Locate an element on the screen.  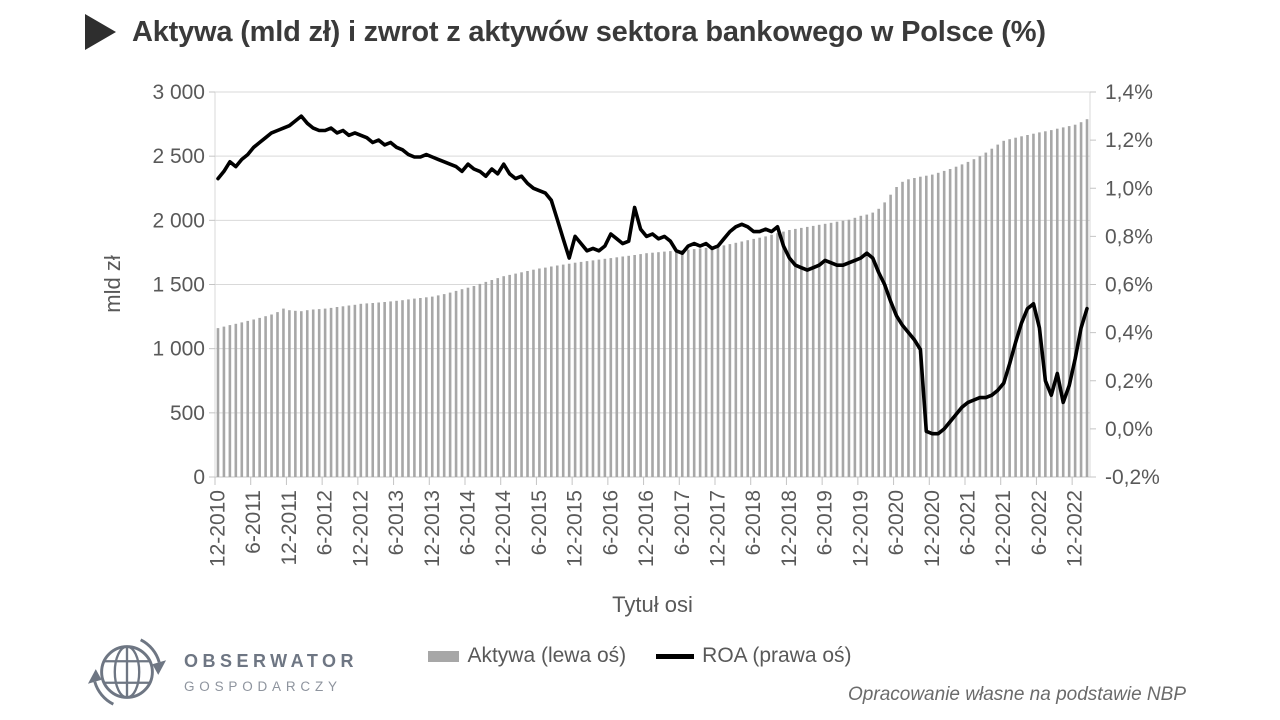
legend-line-swatch-icon is located at coordinates (675, 656).